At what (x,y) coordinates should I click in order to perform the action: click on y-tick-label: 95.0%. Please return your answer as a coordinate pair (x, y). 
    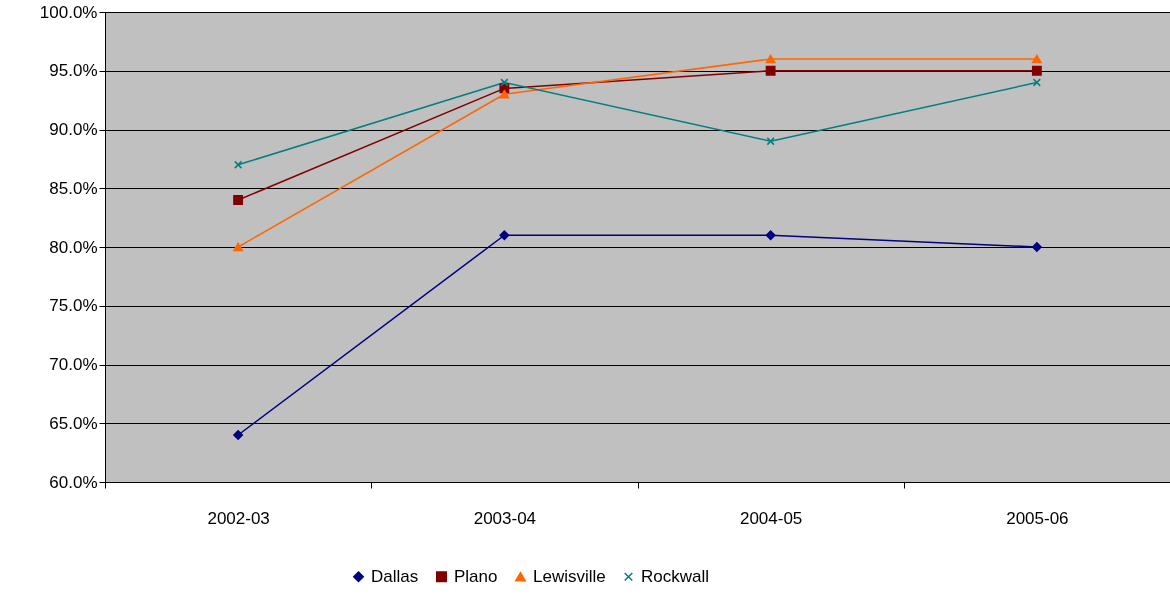
    Looking at the image, I should click on (73, 71).